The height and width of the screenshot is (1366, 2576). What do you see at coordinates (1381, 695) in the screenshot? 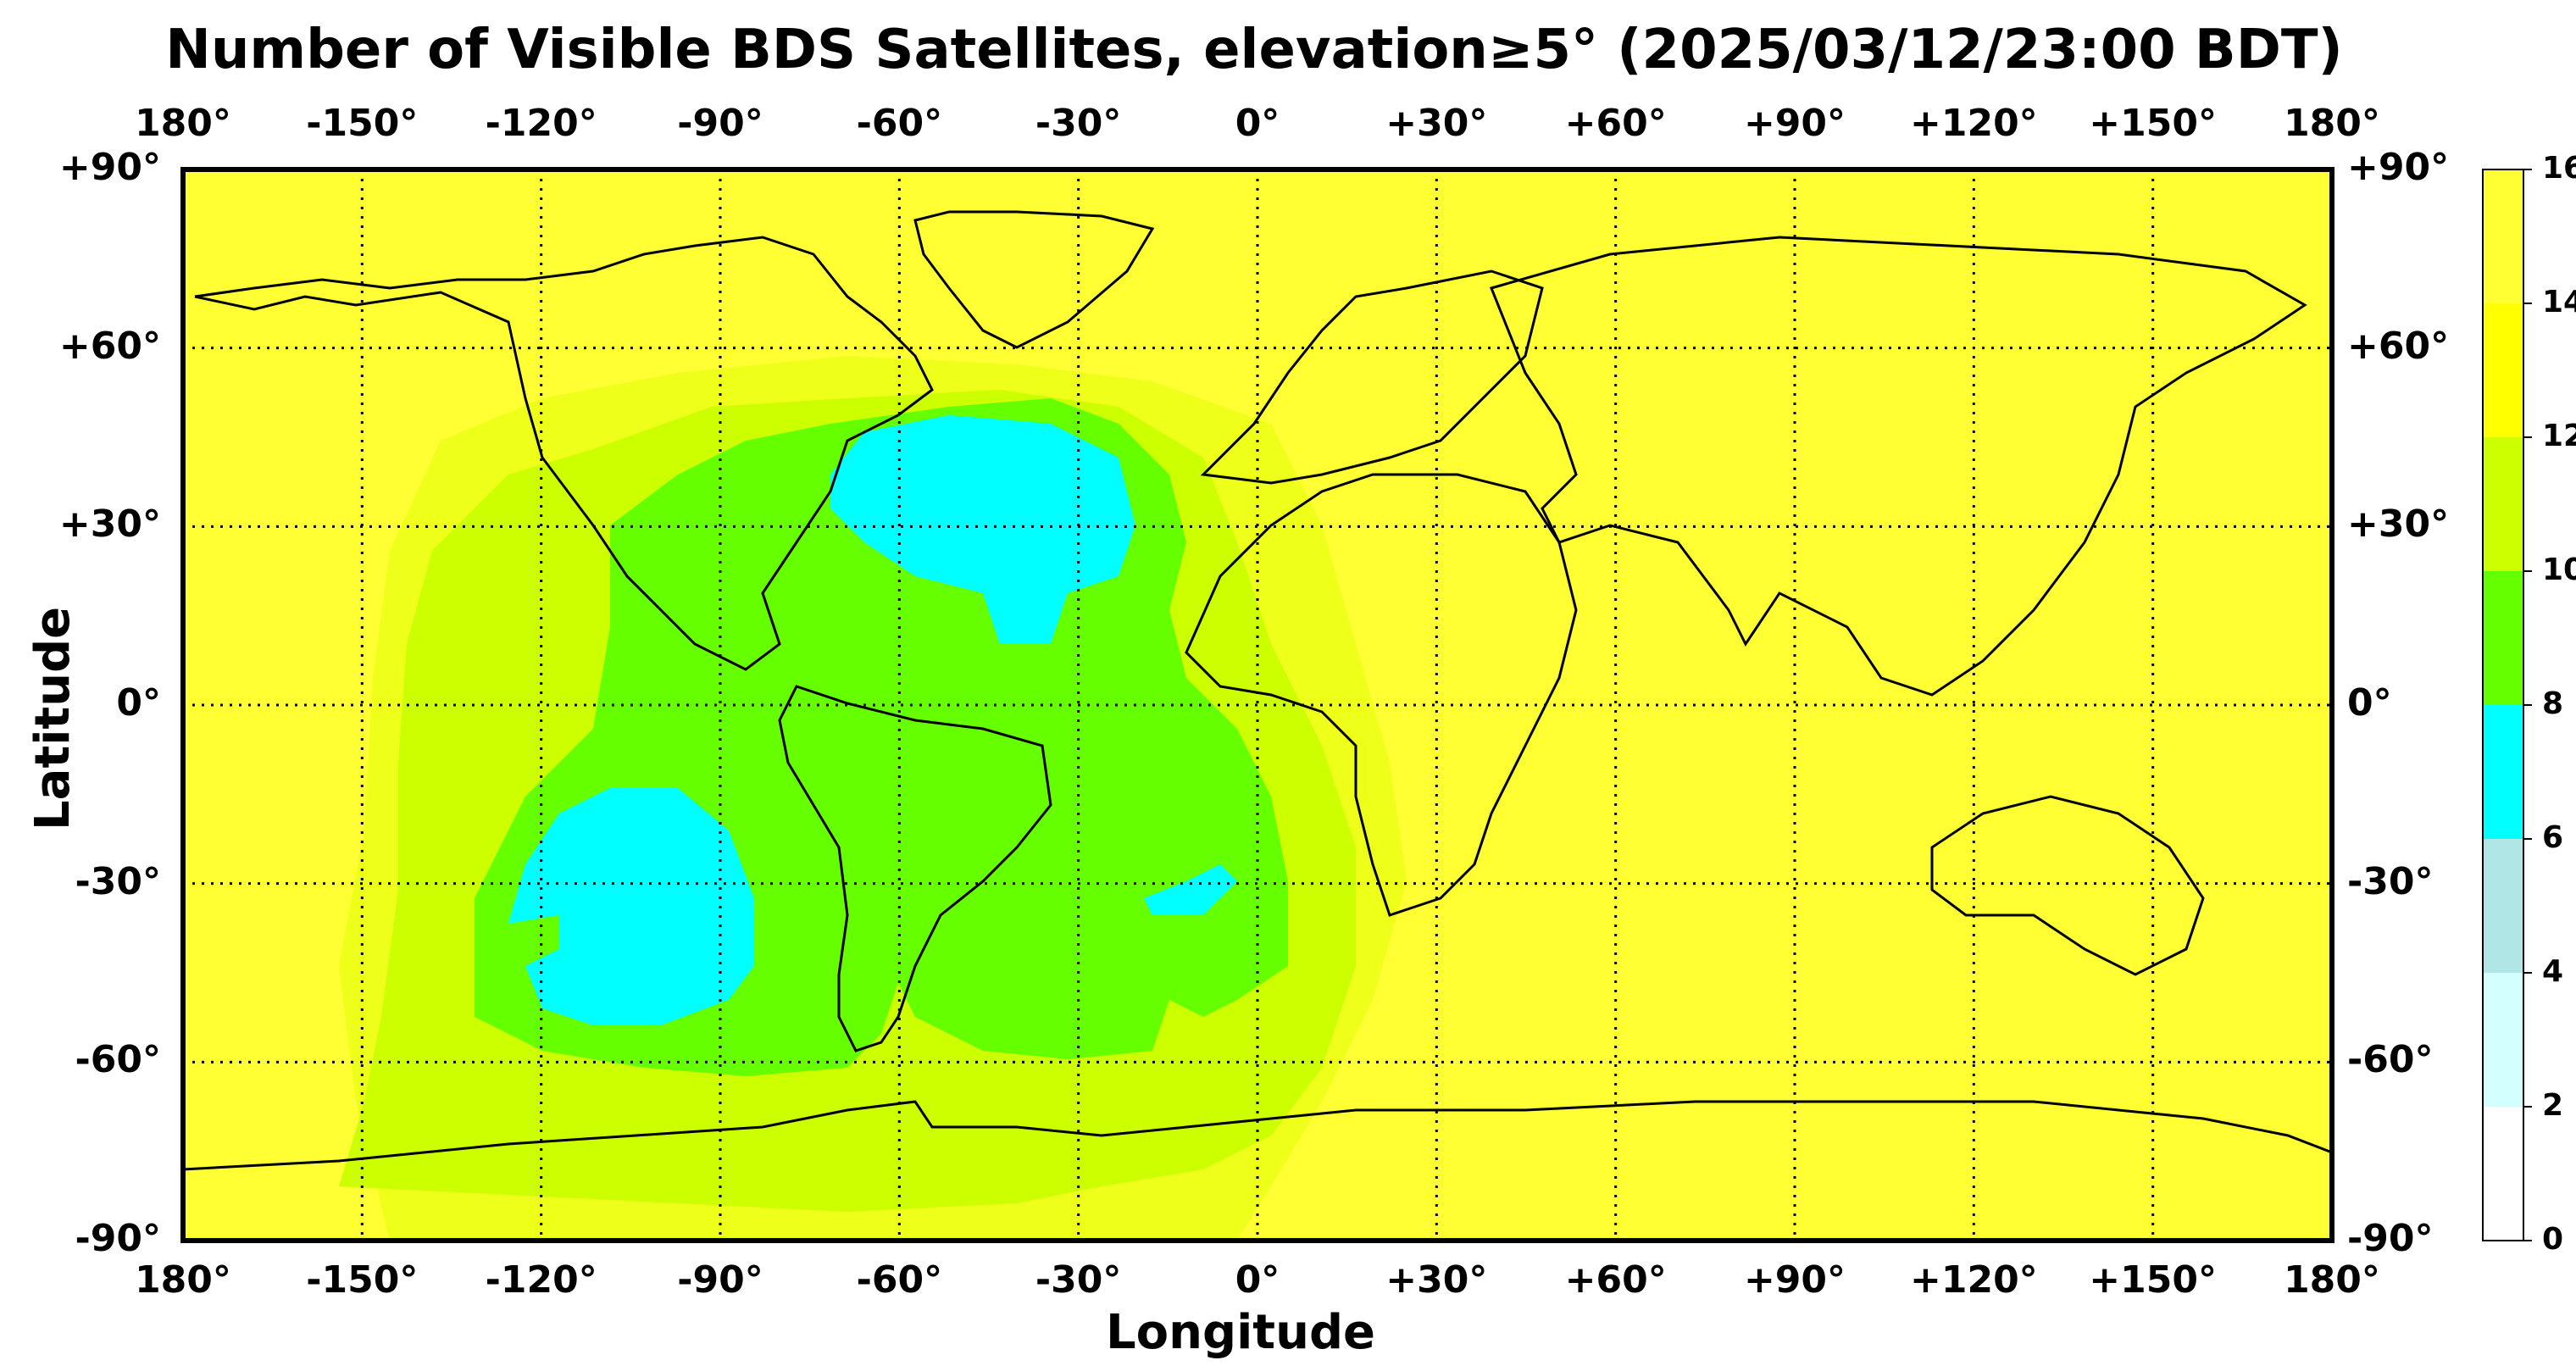
I see `coastline-africa` at bounding box center [1381, 695].